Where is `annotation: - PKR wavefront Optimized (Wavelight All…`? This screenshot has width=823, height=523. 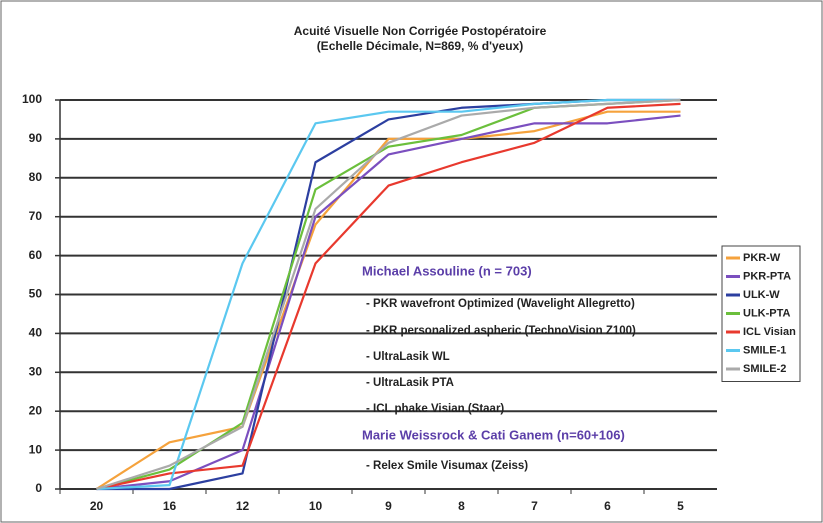 annotation: - PKR wavefront Optimized (Wavelight All… is located at coordinates (500, 304).